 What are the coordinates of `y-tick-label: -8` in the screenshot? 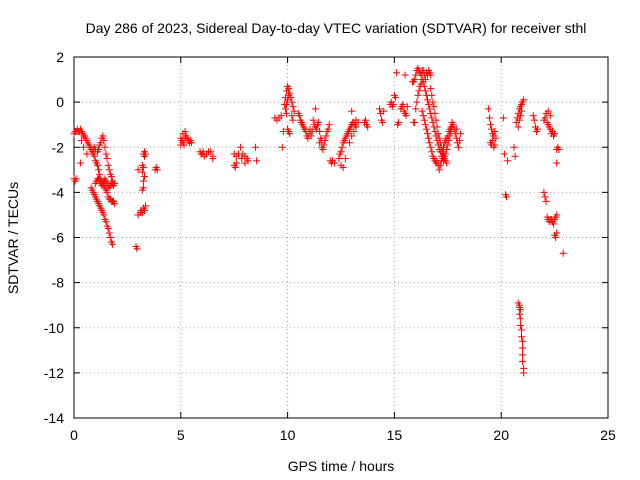 It's located at (58, 283).